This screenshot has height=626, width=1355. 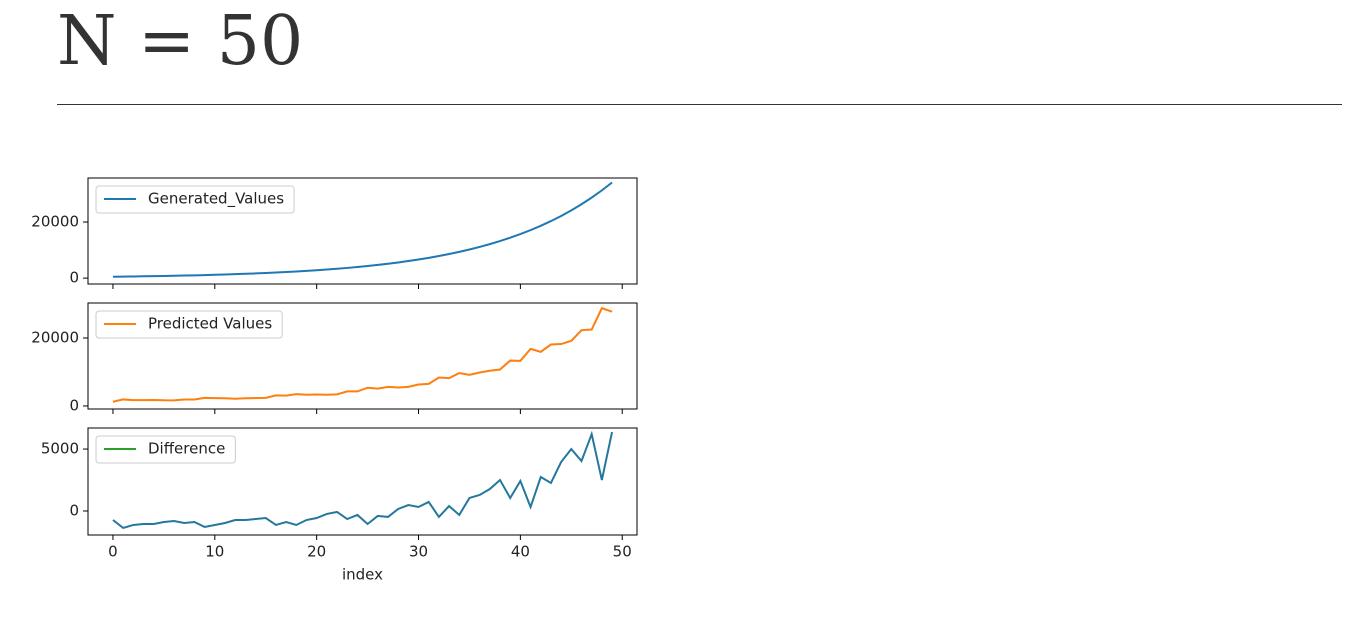 What do you see at coordinates (180, 41) in the screenshot?
I see `heading: N = 50` at bounding box center [180, 41].